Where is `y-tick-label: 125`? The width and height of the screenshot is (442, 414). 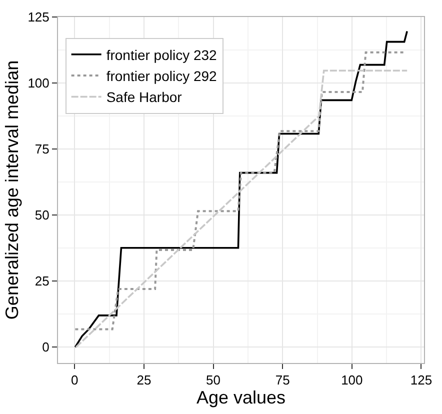 y-tick-label: 125 is located at coordinates (39, 17).